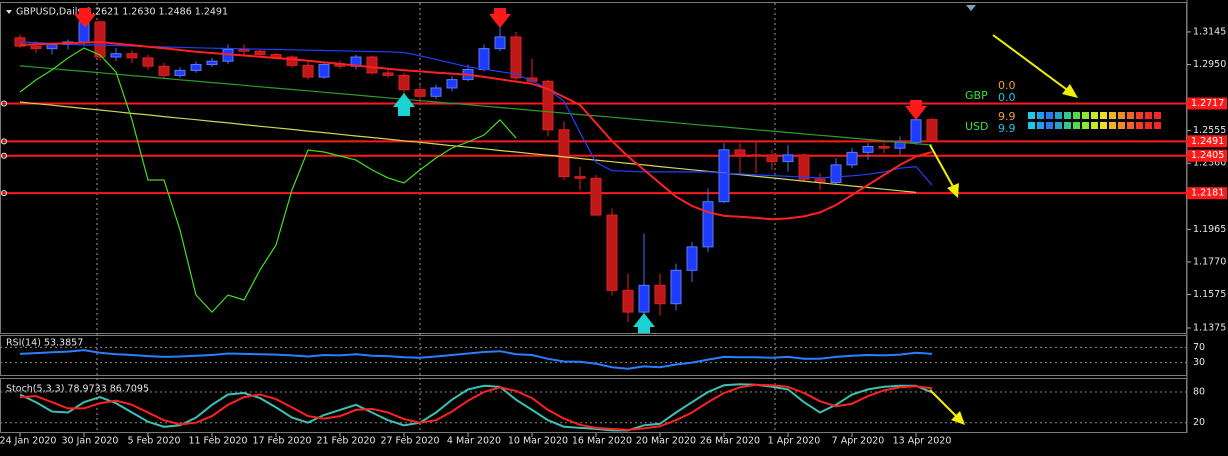  What do you see at coordinates (1209, 31) in the screenshot?
I see `y-tick-label: 1.3145` at bounding box center [1209, 31].